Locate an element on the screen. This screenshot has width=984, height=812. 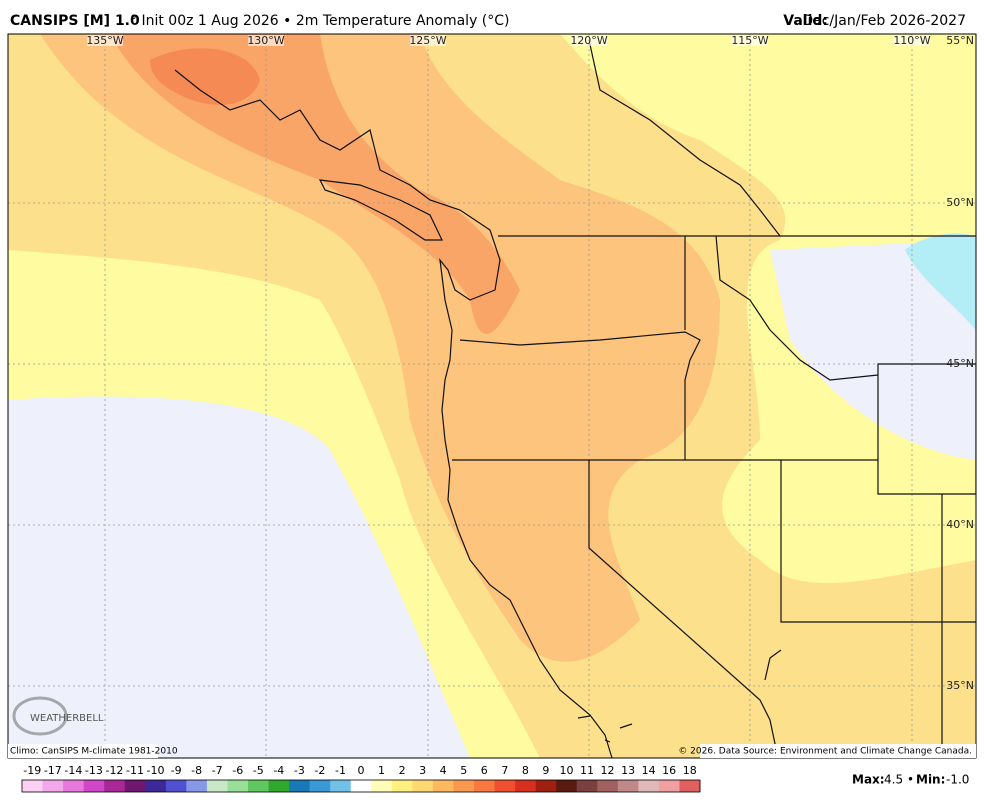
colorbar-frame is located at coordinates (361, 786).